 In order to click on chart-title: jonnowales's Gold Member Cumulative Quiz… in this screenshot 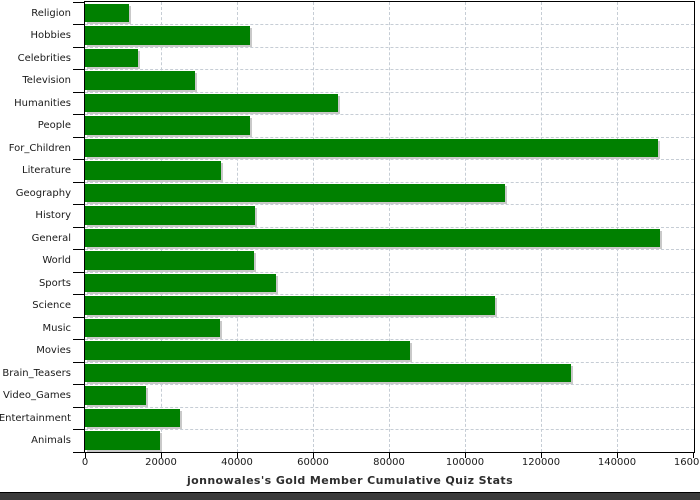, I will do `click(350, 480)`.